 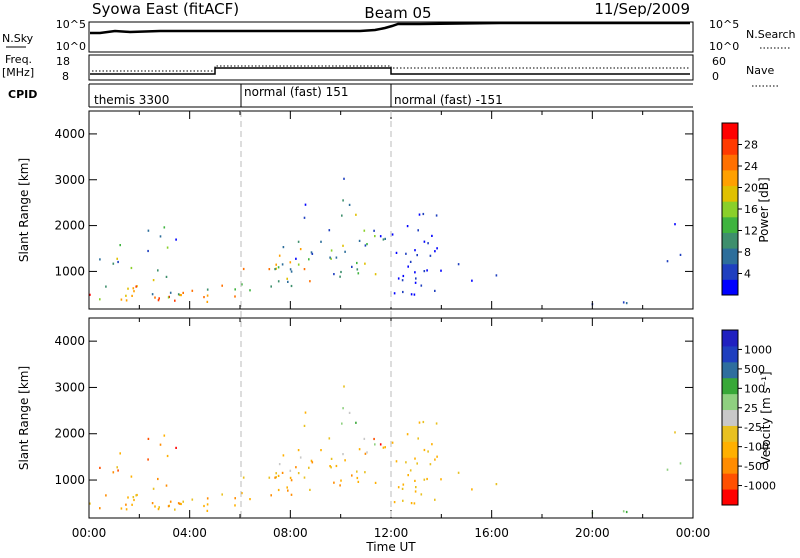 I want to click on colorbar-tick-label: 28, so click(x=751, y=145).